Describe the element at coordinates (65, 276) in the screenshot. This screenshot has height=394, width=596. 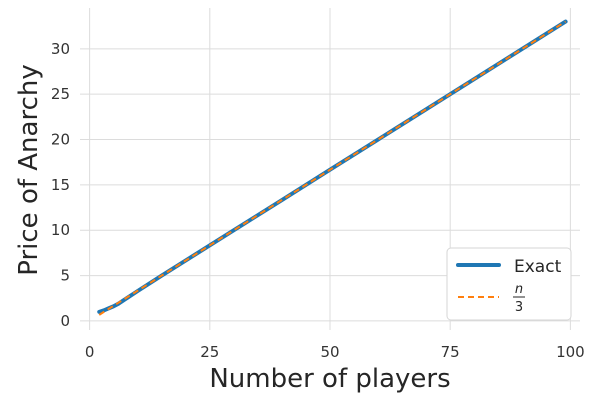
I see `y-tick-label: 5` at that location.